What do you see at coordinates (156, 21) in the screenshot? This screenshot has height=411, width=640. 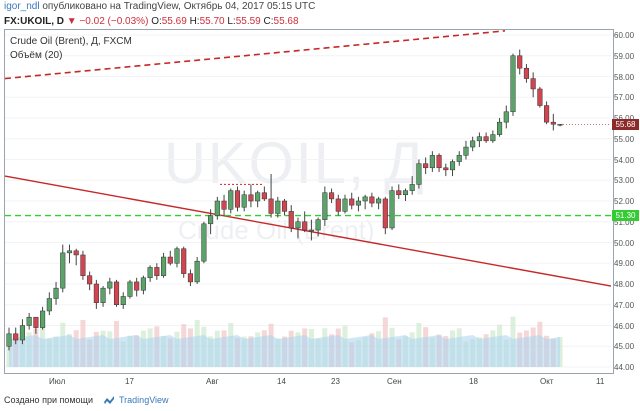 I see `open-label: O:` at bounding box center [156, 21].